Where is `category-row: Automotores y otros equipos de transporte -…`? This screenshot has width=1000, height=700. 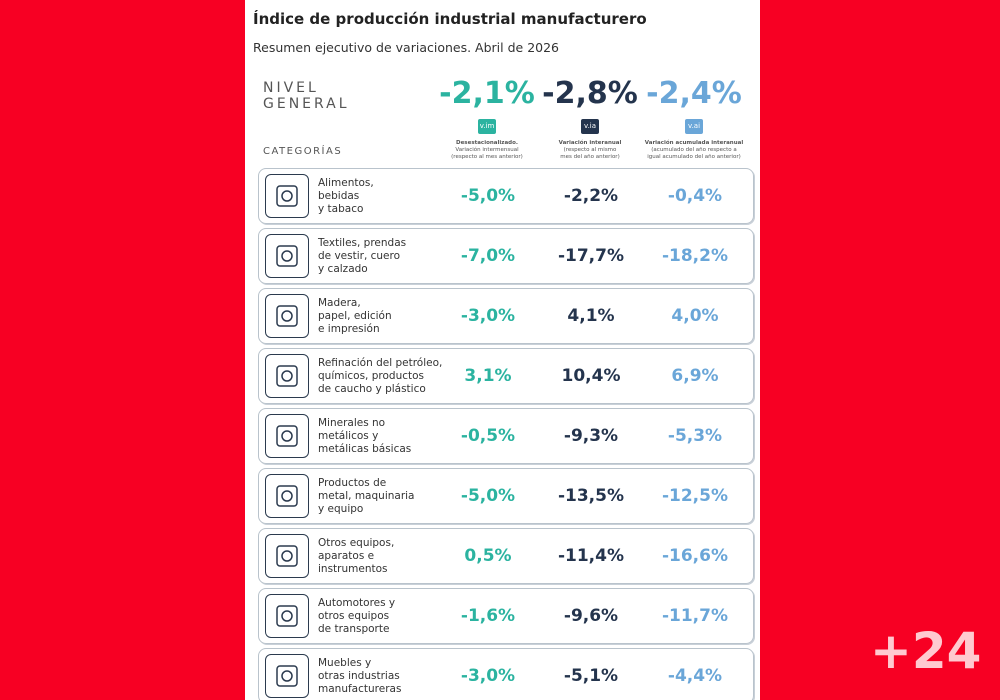
category-row: Automotores y otros equipos de transporte -… is located at coordinates (506, 616).